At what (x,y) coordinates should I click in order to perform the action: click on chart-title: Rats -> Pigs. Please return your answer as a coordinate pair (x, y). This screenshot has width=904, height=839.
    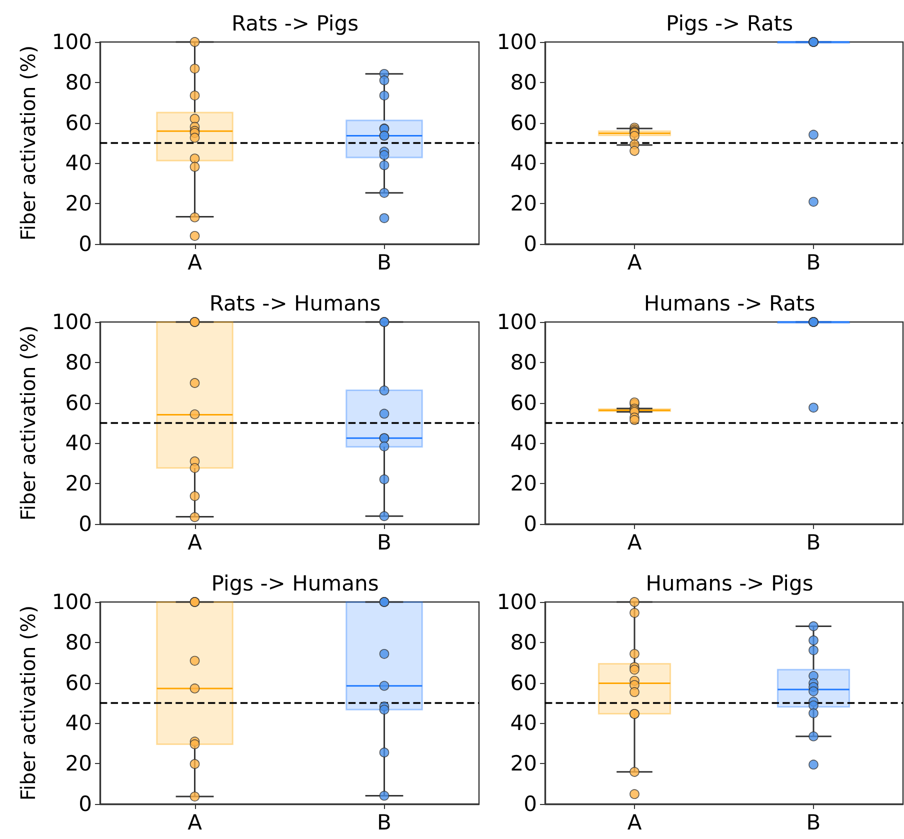
    Looking at the image, I should click on (295, 24).